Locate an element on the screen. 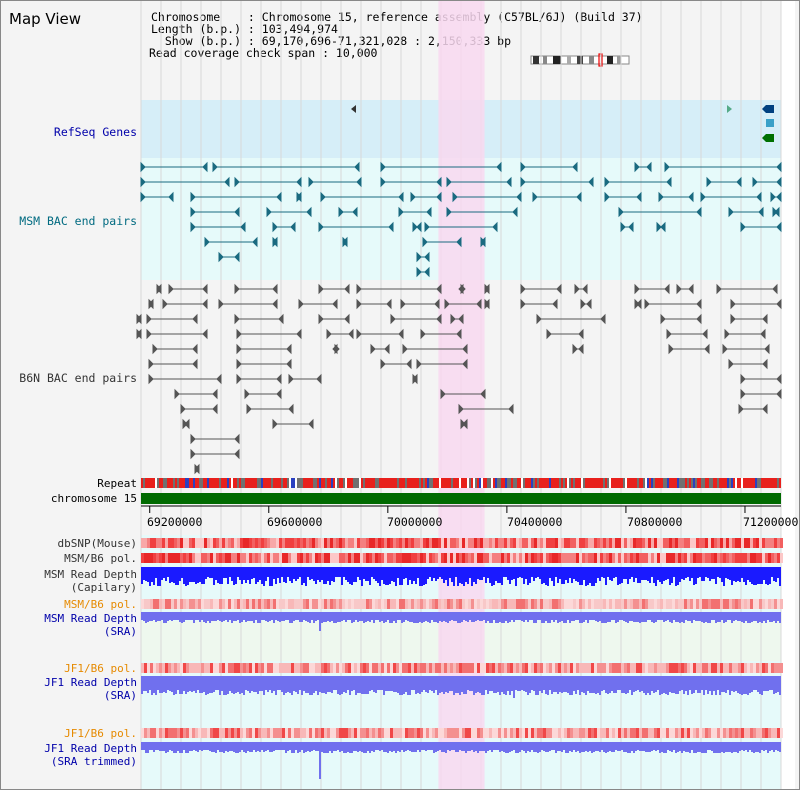 The height and width of the screenshot is (790, 800). refseq-gene-marker is located at coordinates (770, 109).